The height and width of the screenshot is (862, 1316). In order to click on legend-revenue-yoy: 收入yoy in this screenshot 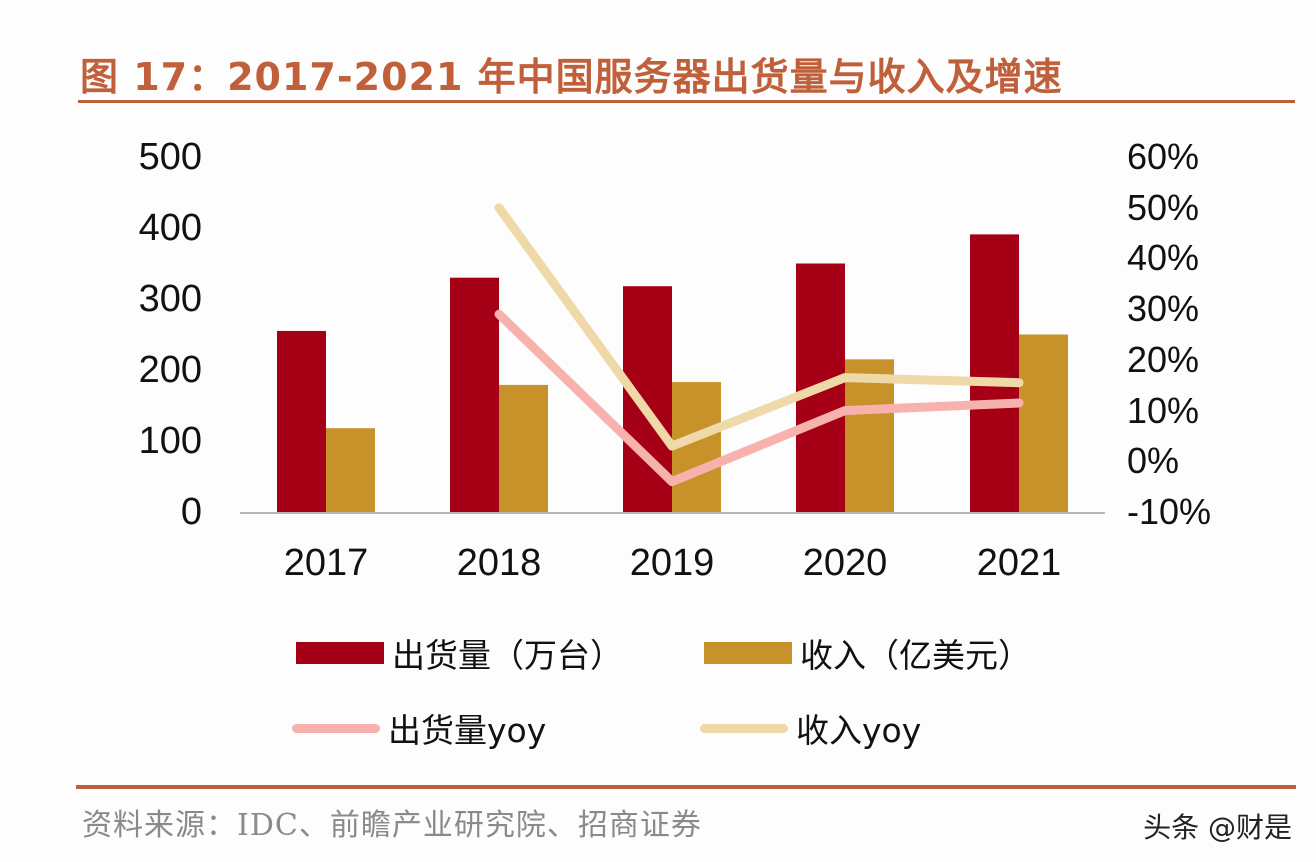, I will do `click(810, 729)`.